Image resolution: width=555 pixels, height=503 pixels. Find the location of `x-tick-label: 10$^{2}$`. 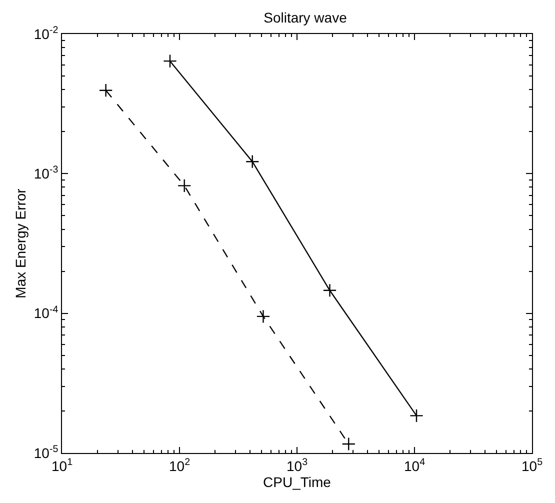

x-tick-label: 10$^{2}$ is located at coordinates (179, 465).